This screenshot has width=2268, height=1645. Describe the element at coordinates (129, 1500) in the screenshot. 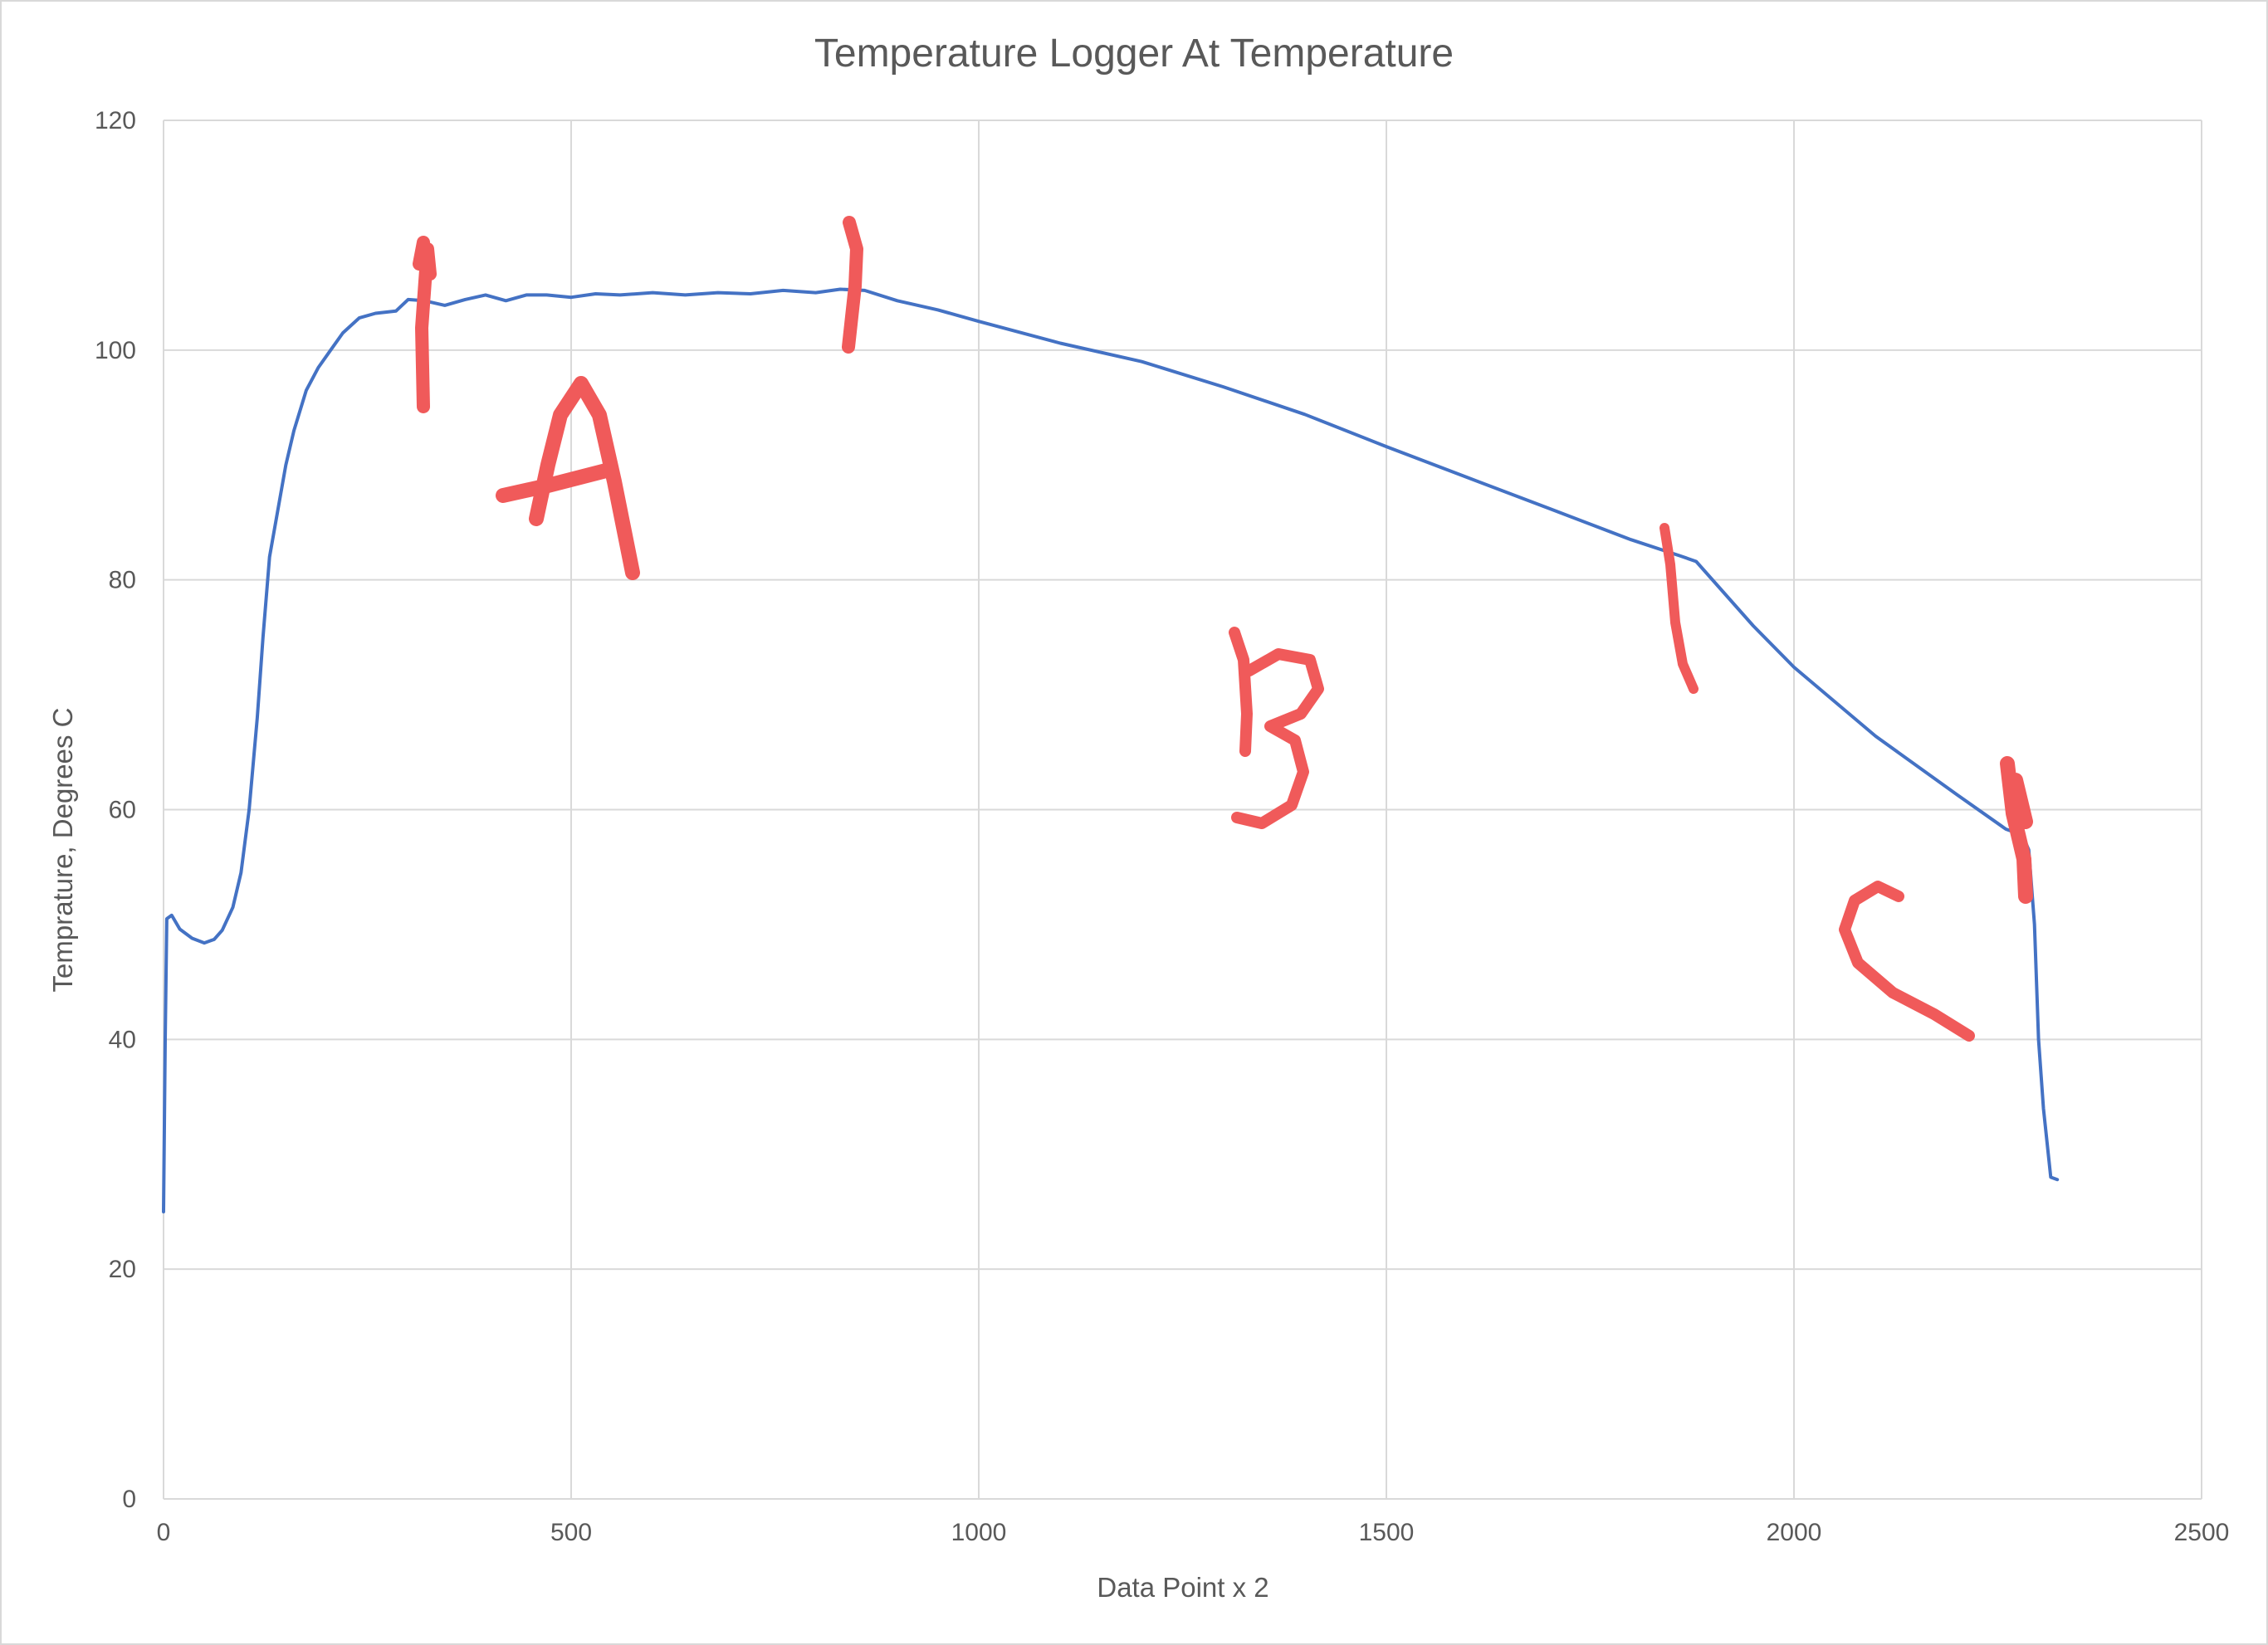

I see `y-tick-label: 0` at that location.